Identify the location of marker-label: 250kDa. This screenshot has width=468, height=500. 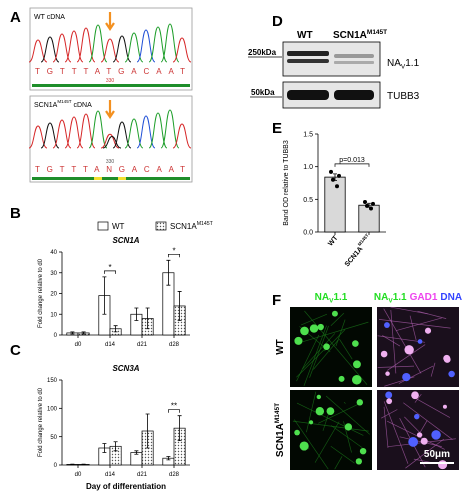
(262, 52).